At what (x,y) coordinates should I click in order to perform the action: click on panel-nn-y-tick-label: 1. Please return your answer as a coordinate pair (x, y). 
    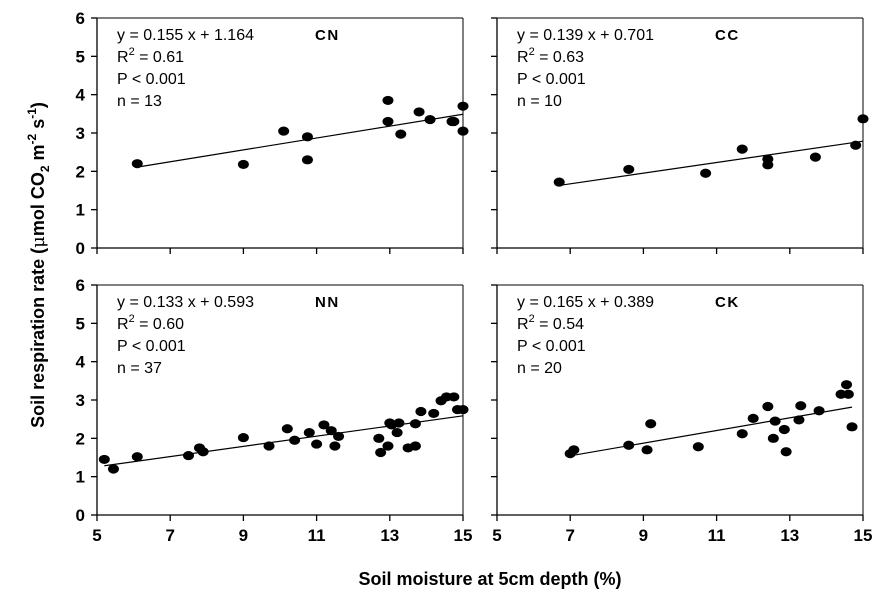
    Looking at the image, I should click on (80, 477).